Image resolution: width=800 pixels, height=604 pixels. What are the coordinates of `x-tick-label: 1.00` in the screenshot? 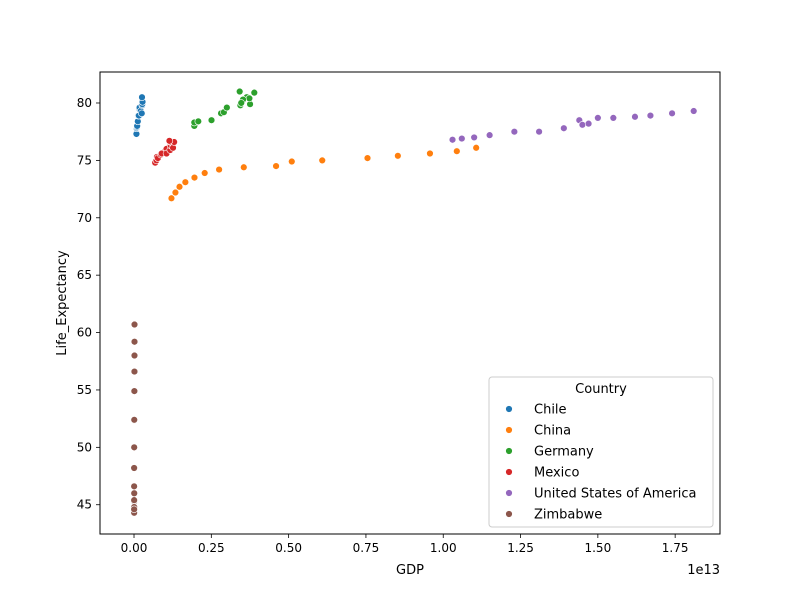 It's located at (443, 548).